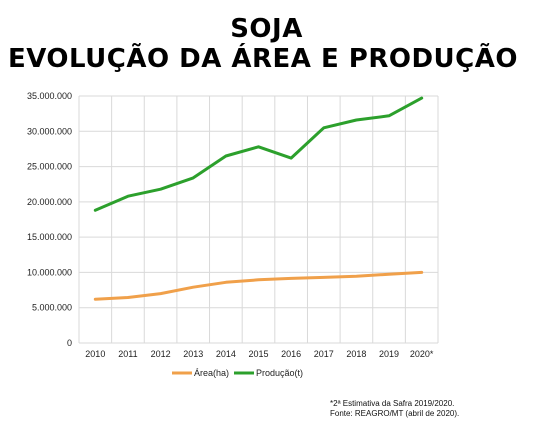 The width and height of the screenshot is (533, 440). I want to click on chart-title-line1: SOJA, so click(266, 29).